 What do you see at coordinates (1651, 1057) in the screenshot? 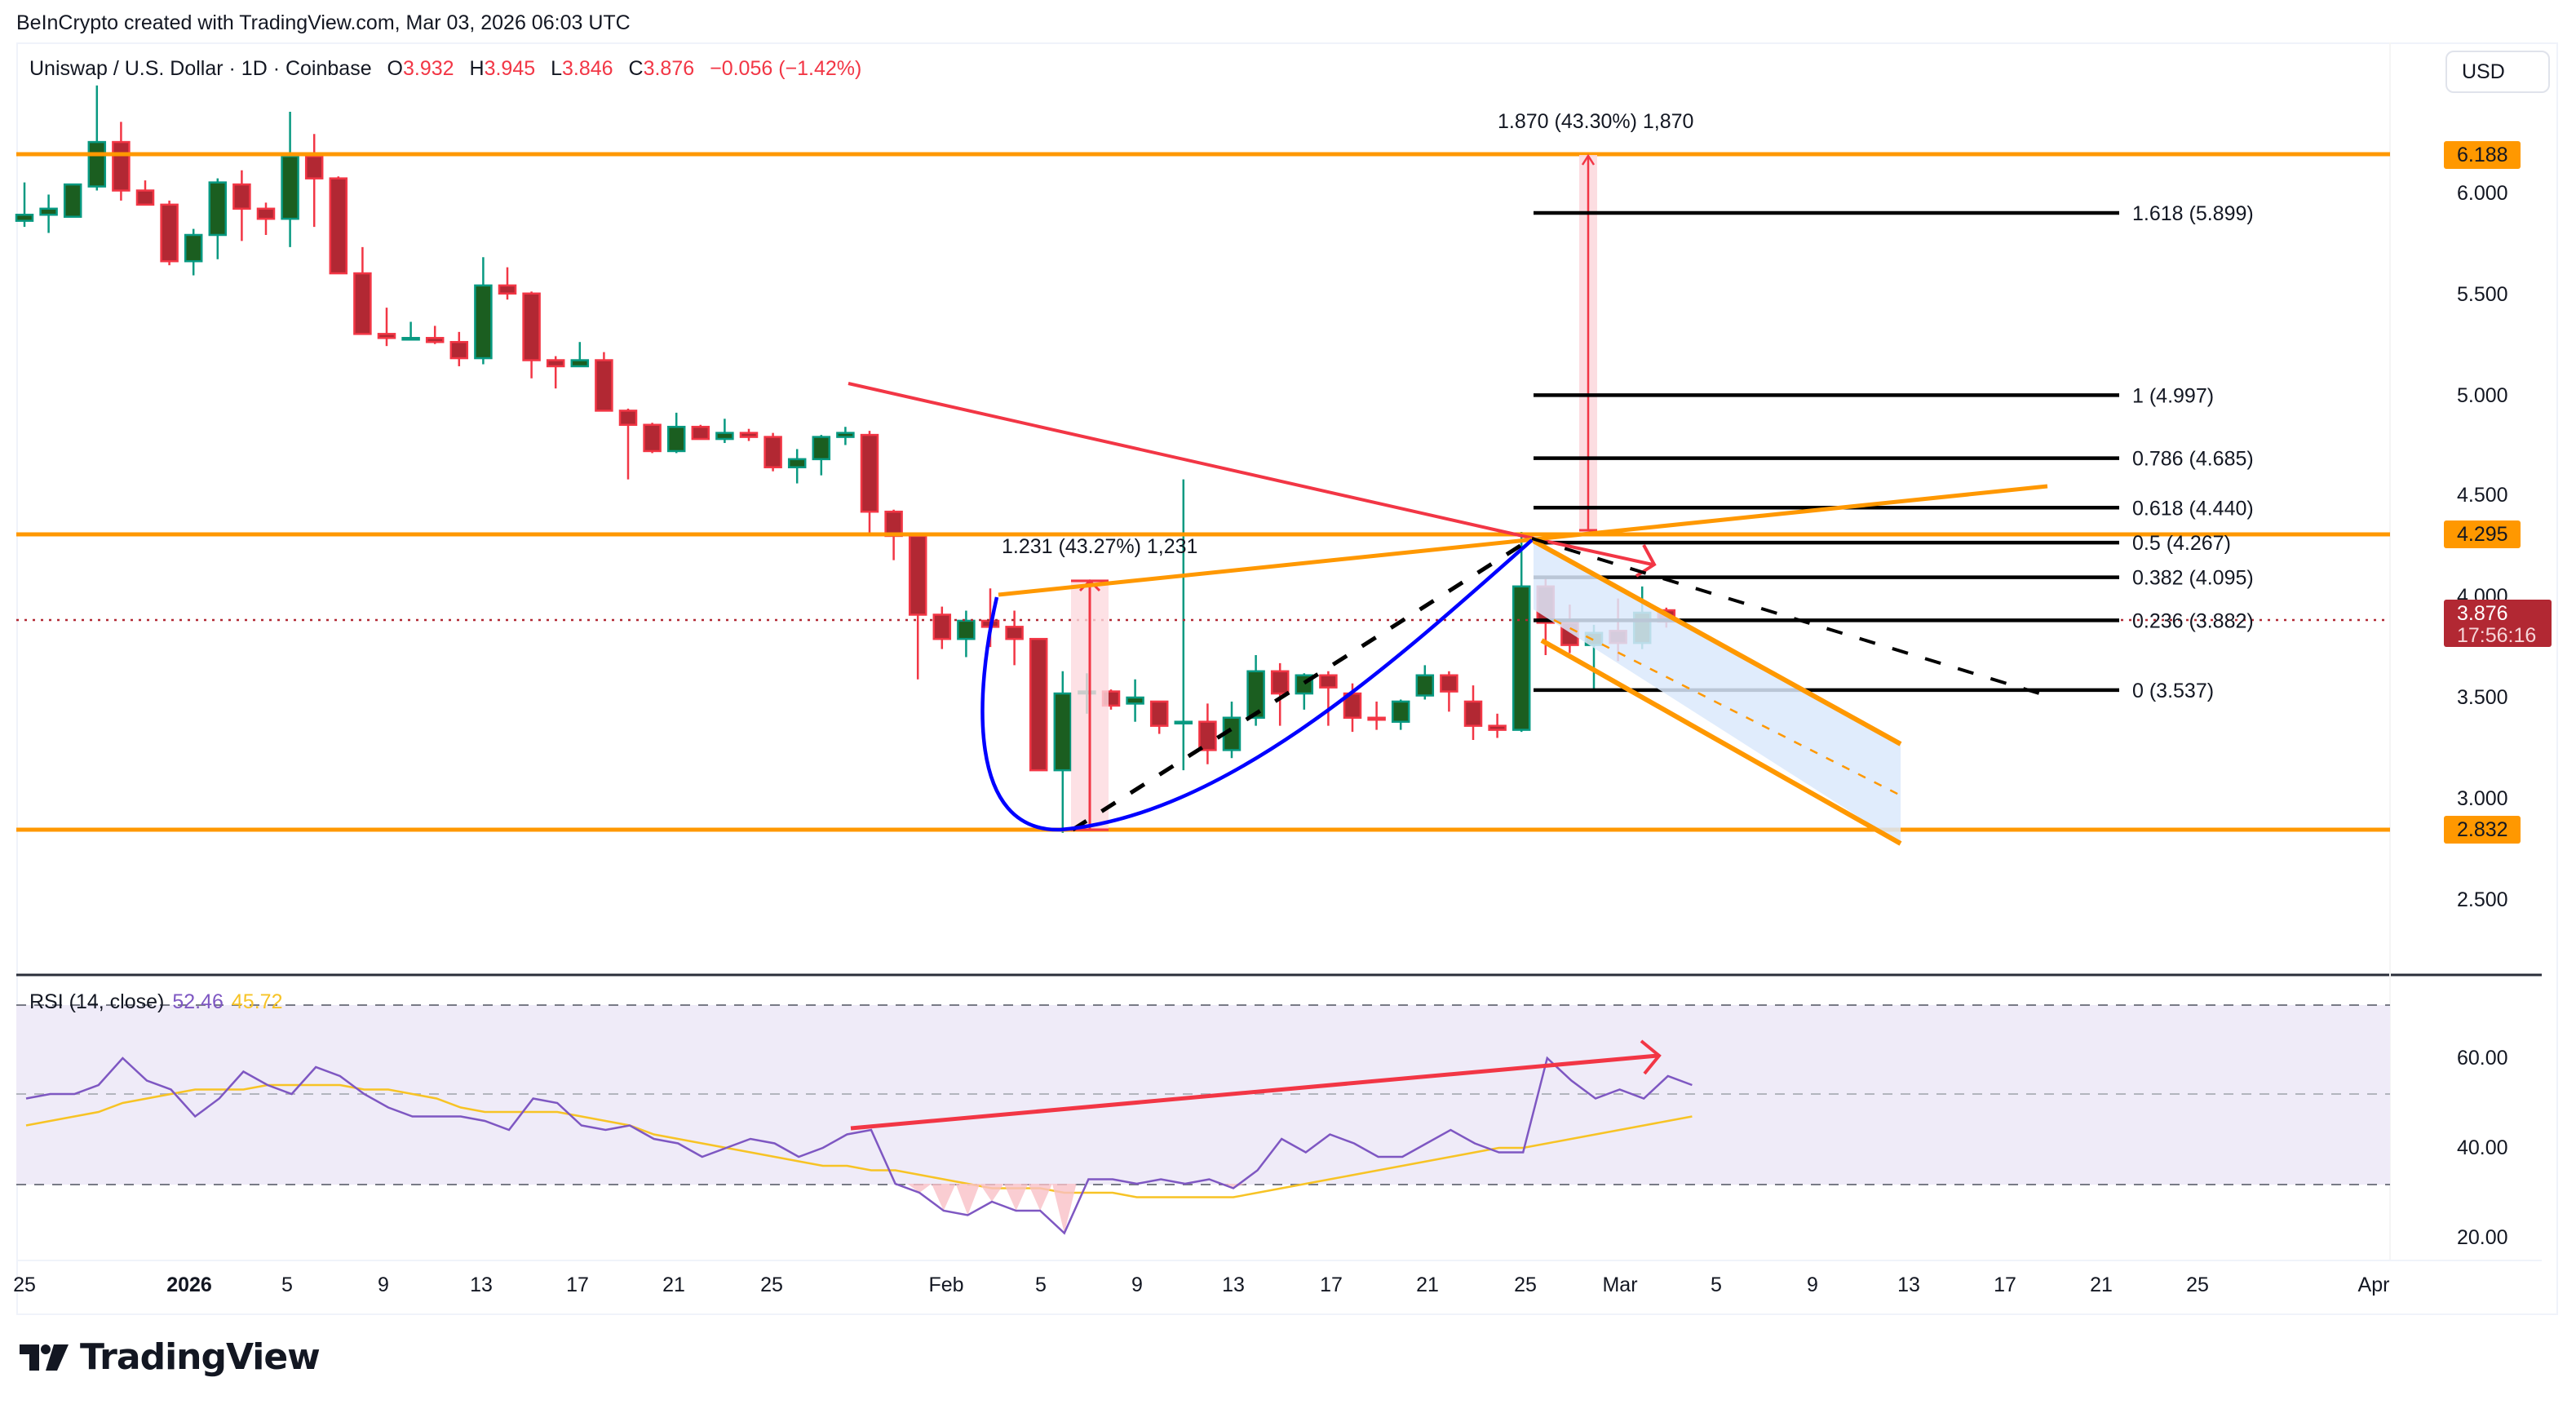
I see `arrow-right-icon` at bounding box center [1651, 1057].